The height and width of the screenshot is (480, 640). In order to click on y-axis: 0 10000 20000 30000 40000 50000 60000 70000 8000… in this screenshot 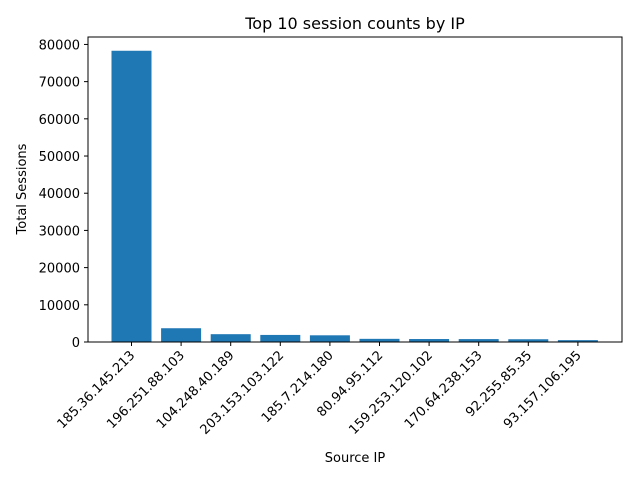, I will do `click(63, 194)`.